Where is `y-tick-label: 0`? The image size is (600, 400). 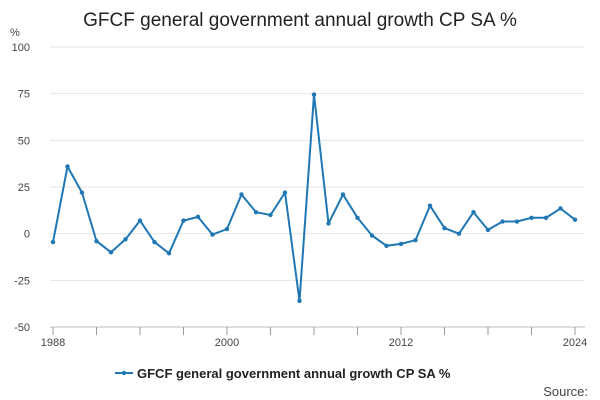
y-tick-label: 0 is located at coordinates (27, 235).